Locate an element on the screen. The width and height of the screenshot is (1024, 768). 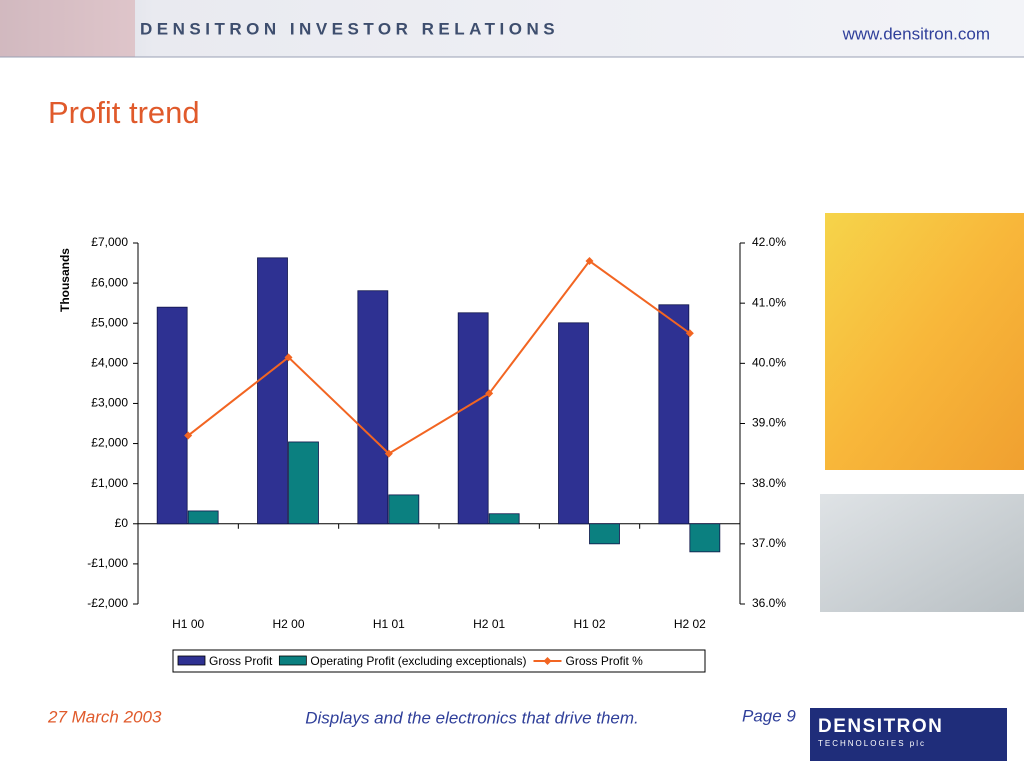
y-tick-label: £2,000 is located at coordinates (109, 443).